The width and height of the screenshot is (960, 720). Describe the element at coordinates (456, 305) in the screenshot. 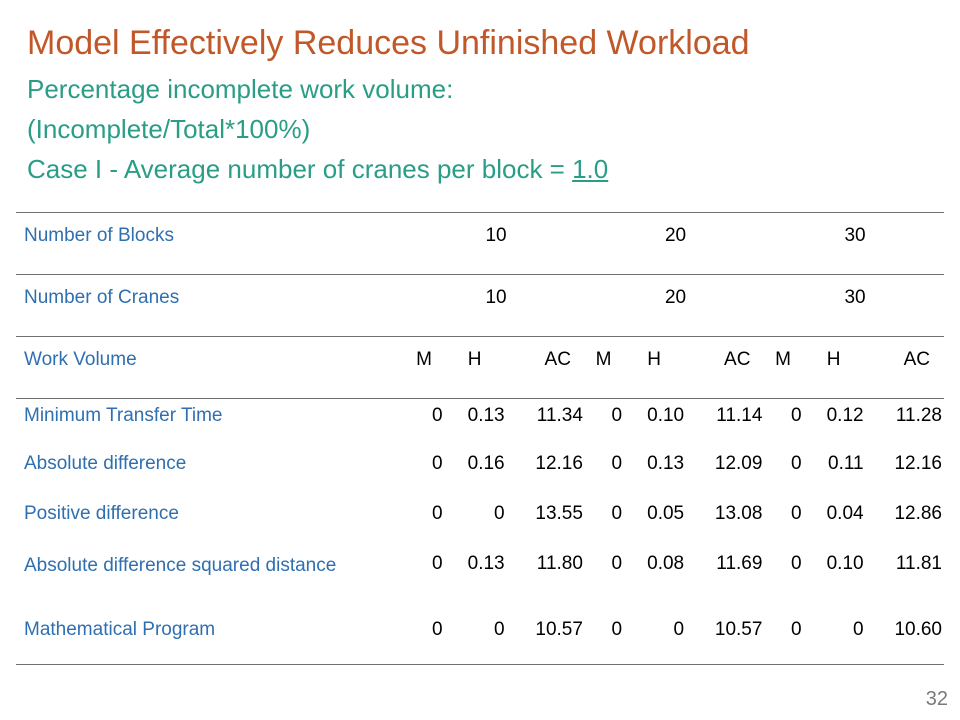

I see `cranes-value: 10` at that location.